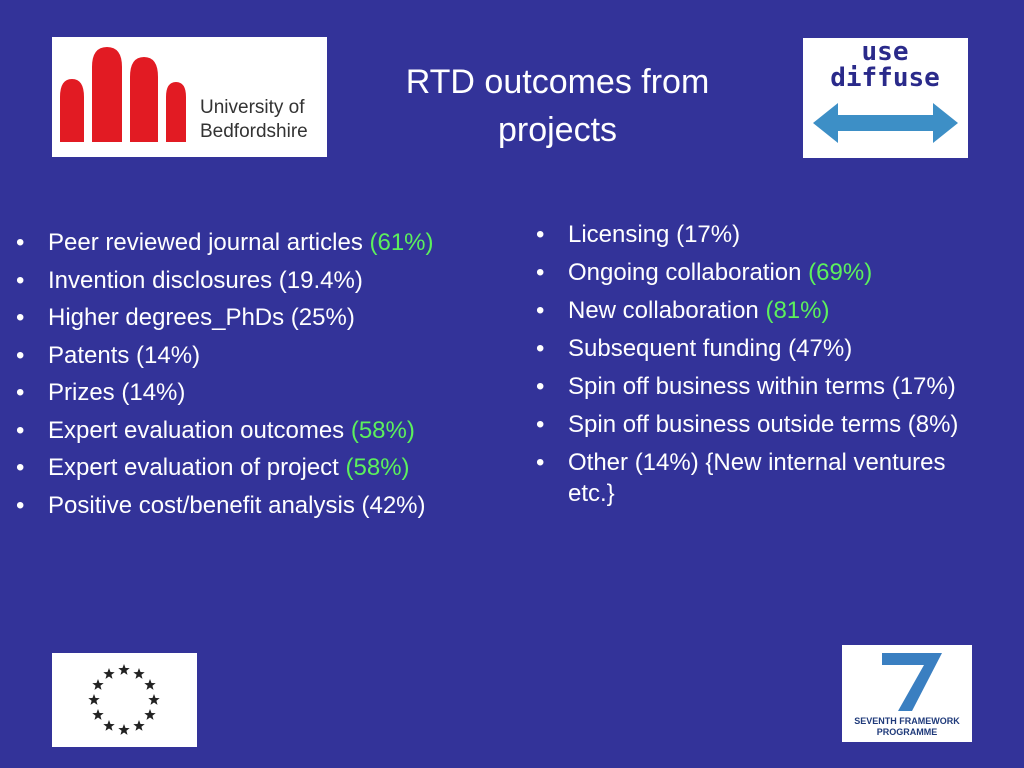 The image size is (1024, 768). I want to click on bullet-item: Other (14%) {New internal ventures etc.}, so click(752, 478).